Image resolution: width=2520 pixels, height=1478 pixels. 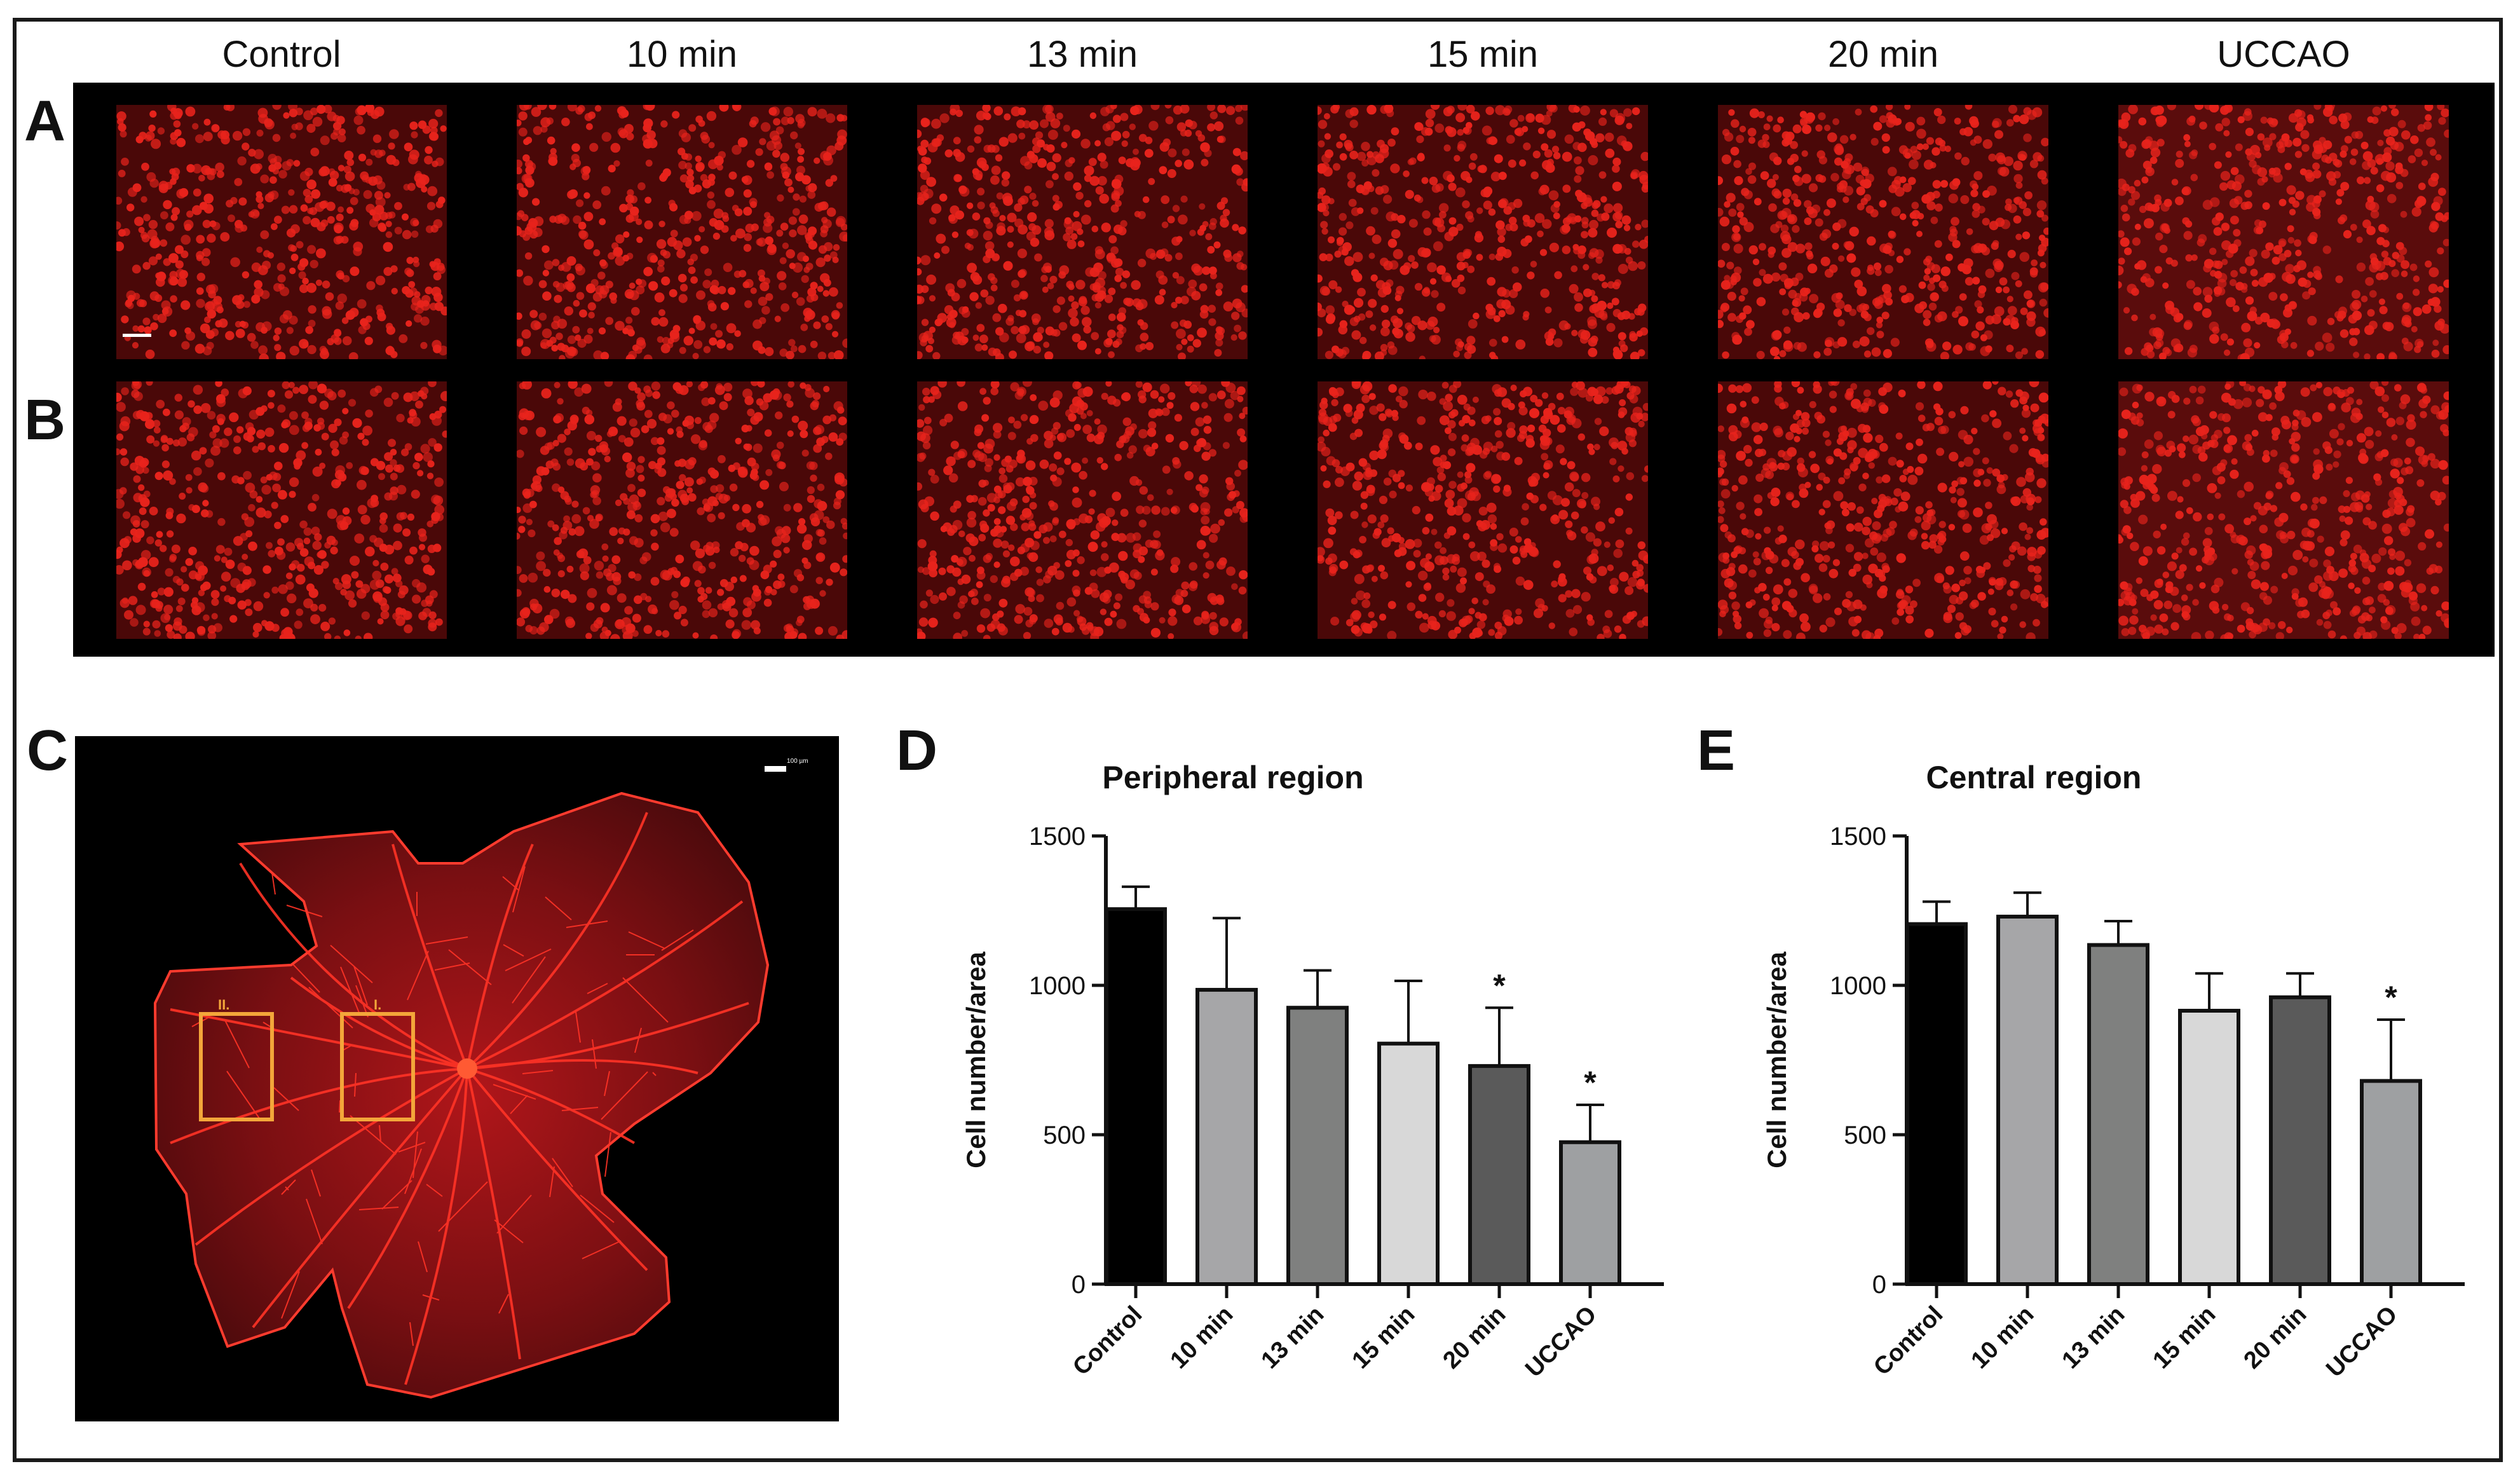 What do you see at coordinates (1057, 986) in the screenshot?
I see `chart-d-ytick-label-2: 1000` at bounding box center [1057, 986].